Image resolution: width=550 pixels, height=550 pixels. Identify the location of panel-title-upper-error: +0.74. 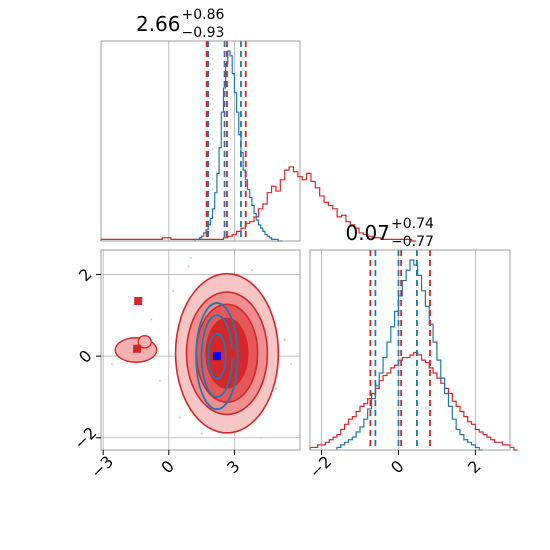
(412, 224).